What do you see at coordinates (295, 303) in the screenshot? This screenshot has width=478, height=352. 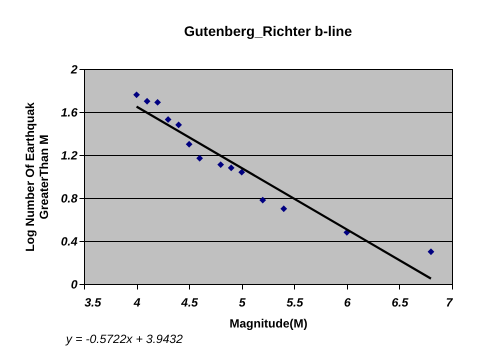 I see `x-tick-label: 5.5` at bounding box center [295, 303].